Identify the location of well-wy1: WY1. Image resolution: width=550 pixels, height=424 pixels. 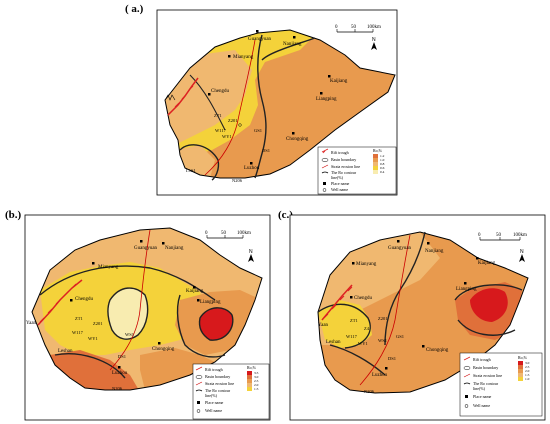
(363, 343).